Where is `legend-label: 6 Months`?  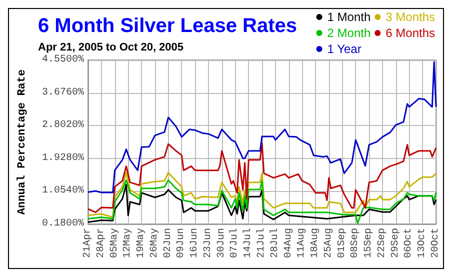
legend-label: 6 Months is located at coordinates (410, 33).